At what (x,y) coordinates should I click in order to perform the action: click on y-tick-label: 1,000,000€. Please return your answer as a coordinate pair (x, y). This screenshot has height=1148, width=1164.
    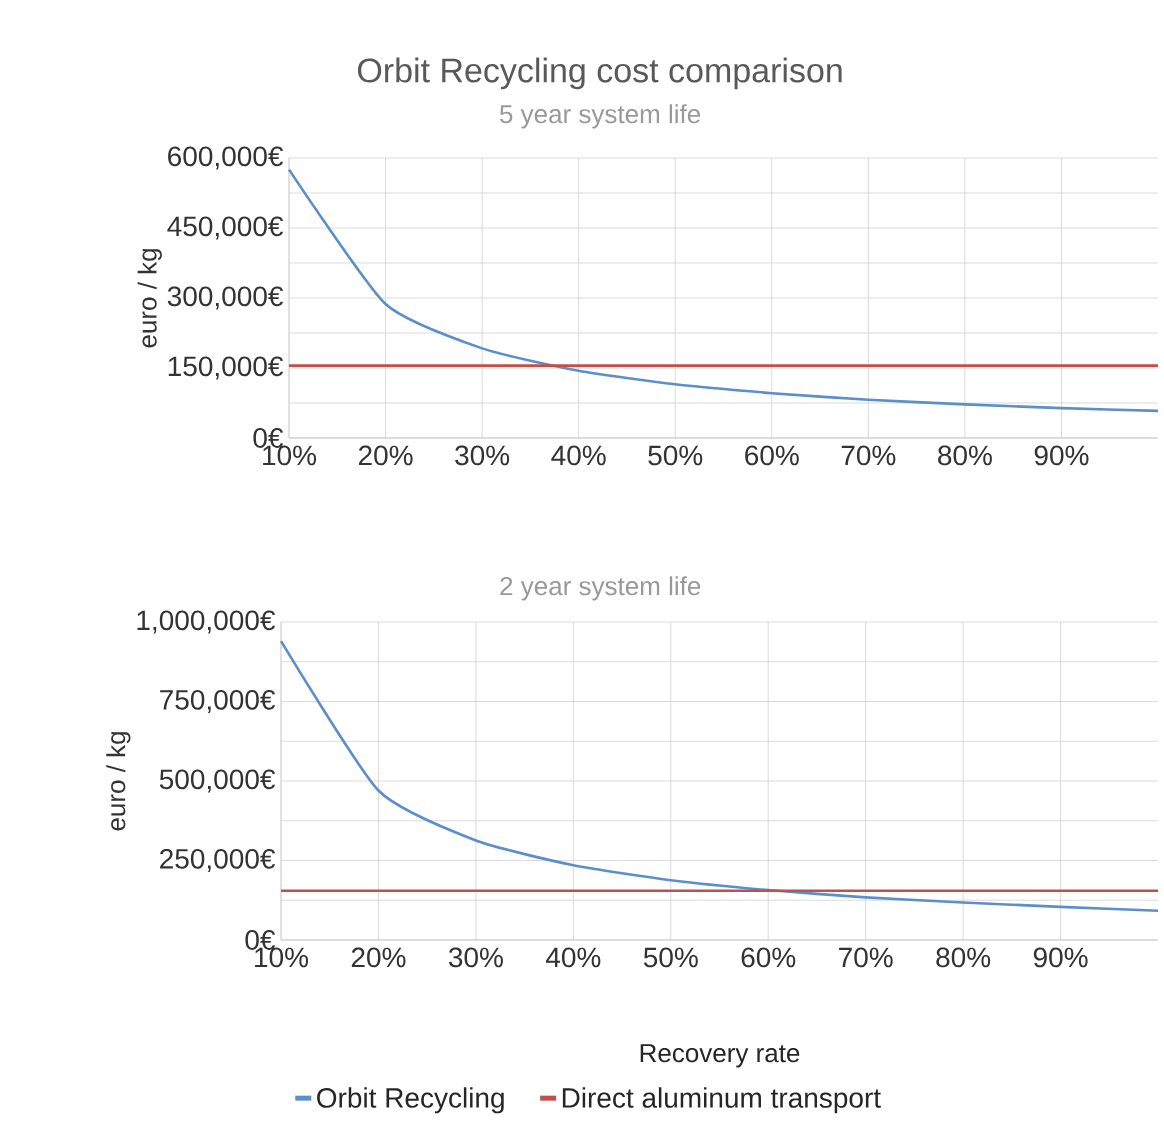
    Looking at the image, I should click on (206, 622).